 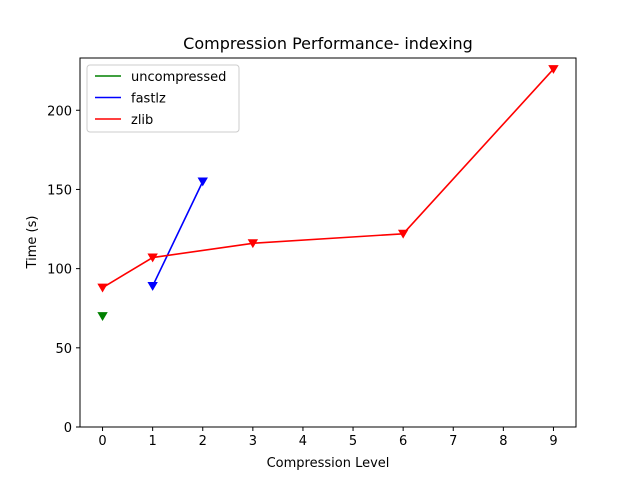 I want to click on chart-title: Compression Performance- indexing, so click(x=328, y=43).